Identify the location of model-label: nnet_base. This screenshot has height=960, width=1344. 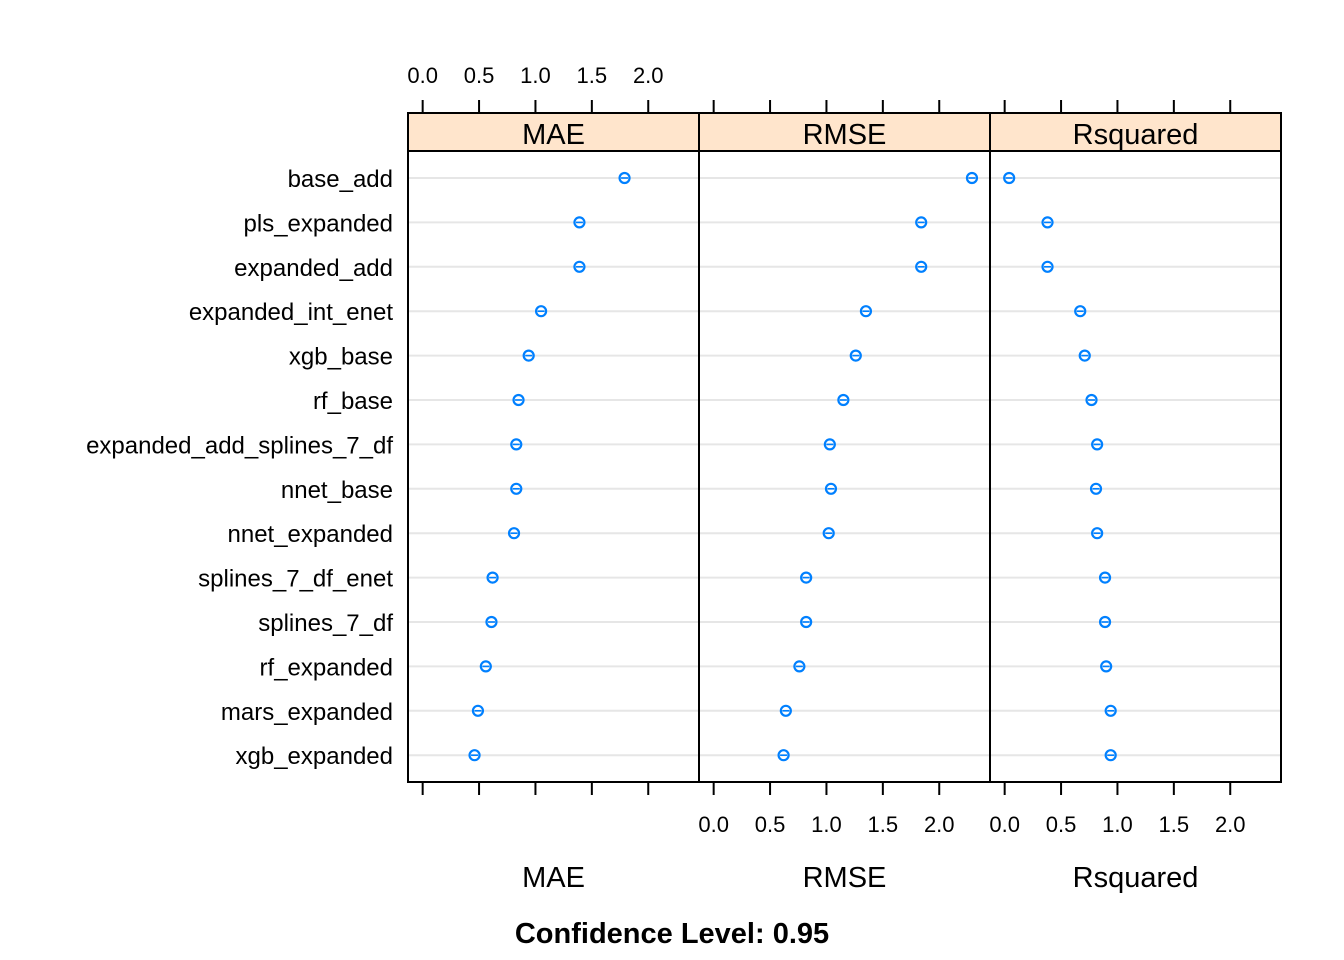
(337, 490).